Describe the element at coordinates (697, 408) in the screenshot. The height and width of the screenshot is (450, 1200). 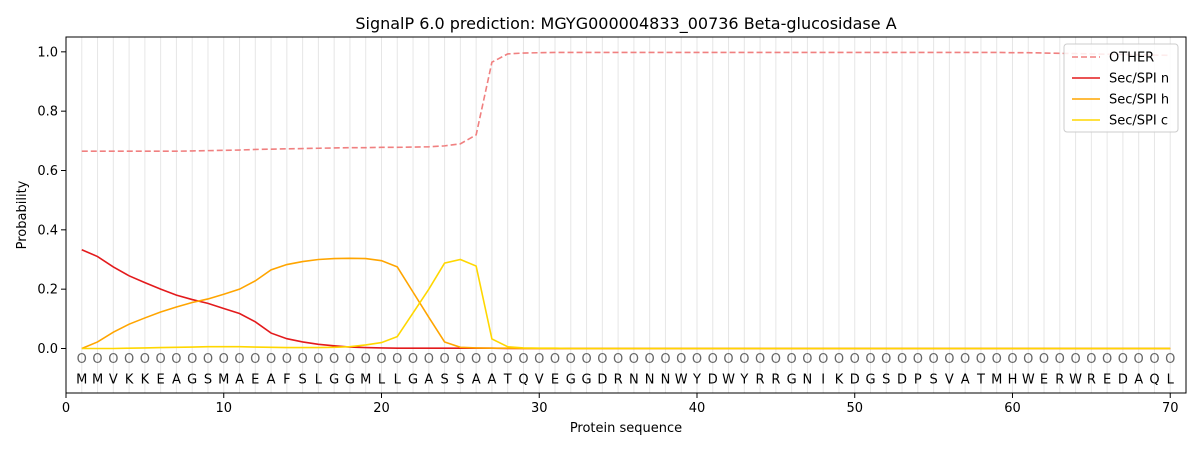
I see `x-tick-label: 40` at that location.